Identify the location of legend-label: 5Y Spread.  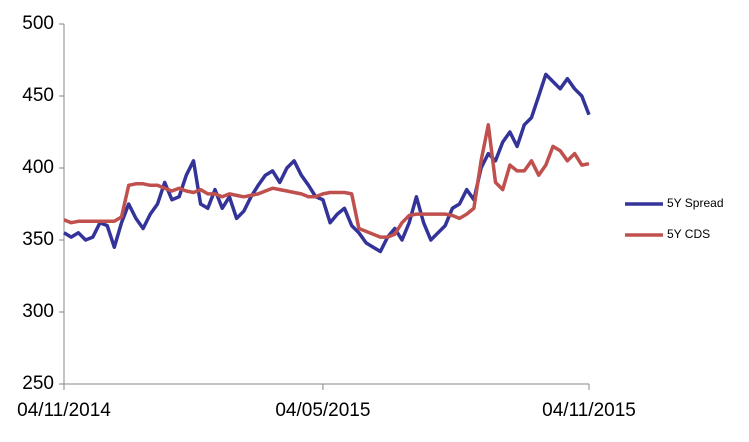
(695, 203).